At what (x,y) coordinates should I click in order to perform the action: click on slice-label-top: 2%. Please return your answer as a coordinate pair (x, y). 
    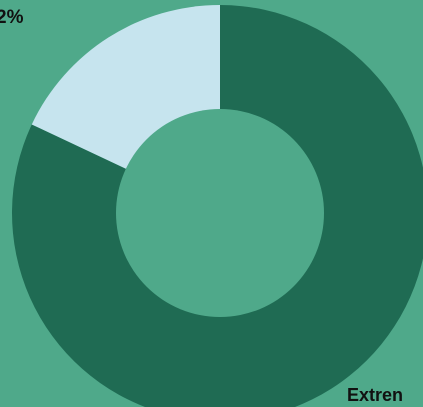
    Looking at the image, I should click on (12, 17).